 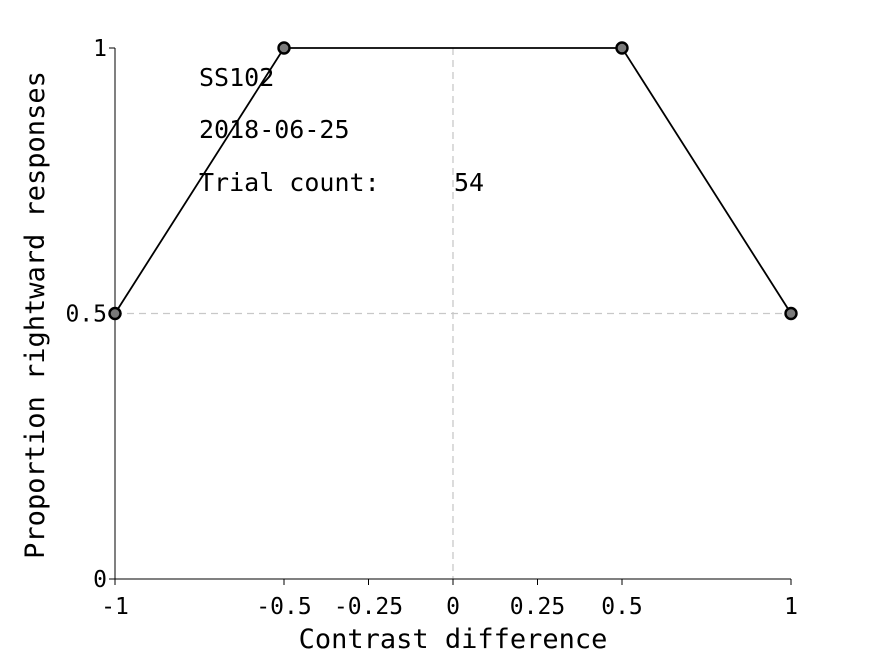 What do you see at coordinates (283, 607) in the screenshot?
I see `x-tick-label: -0.5` at bounding box center [283, 607].